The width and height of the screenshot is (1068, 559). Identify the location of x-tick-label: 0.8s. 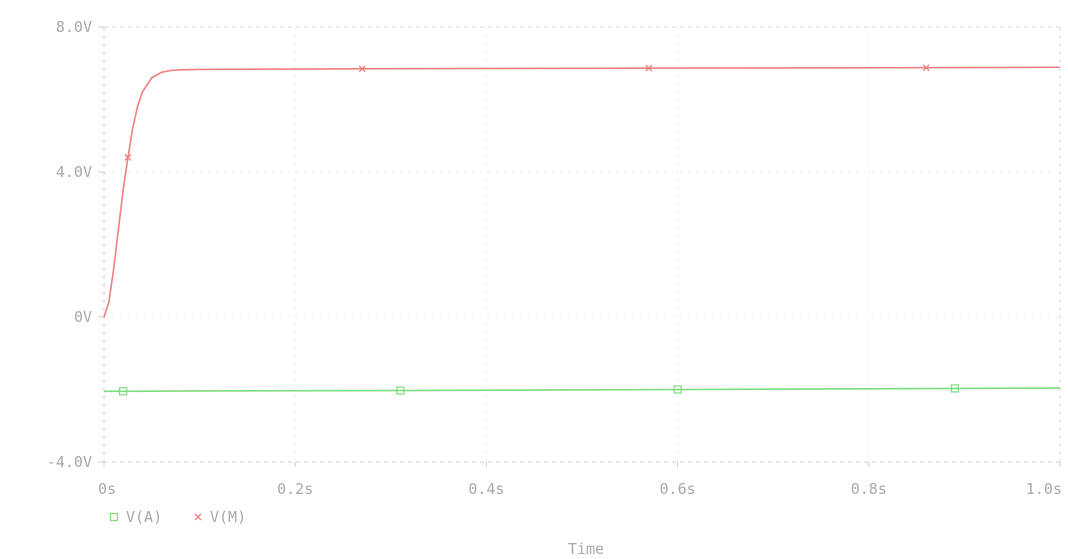
(869, 489).